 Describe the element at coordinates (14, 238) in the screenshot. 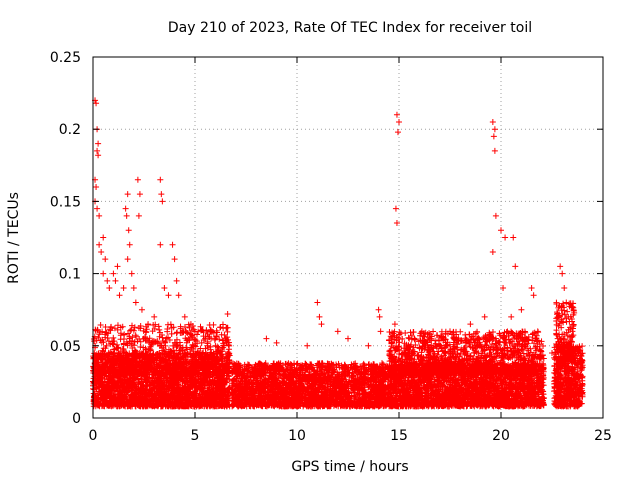

I see `y-axis-title: ROTI / TECUs` at that location.